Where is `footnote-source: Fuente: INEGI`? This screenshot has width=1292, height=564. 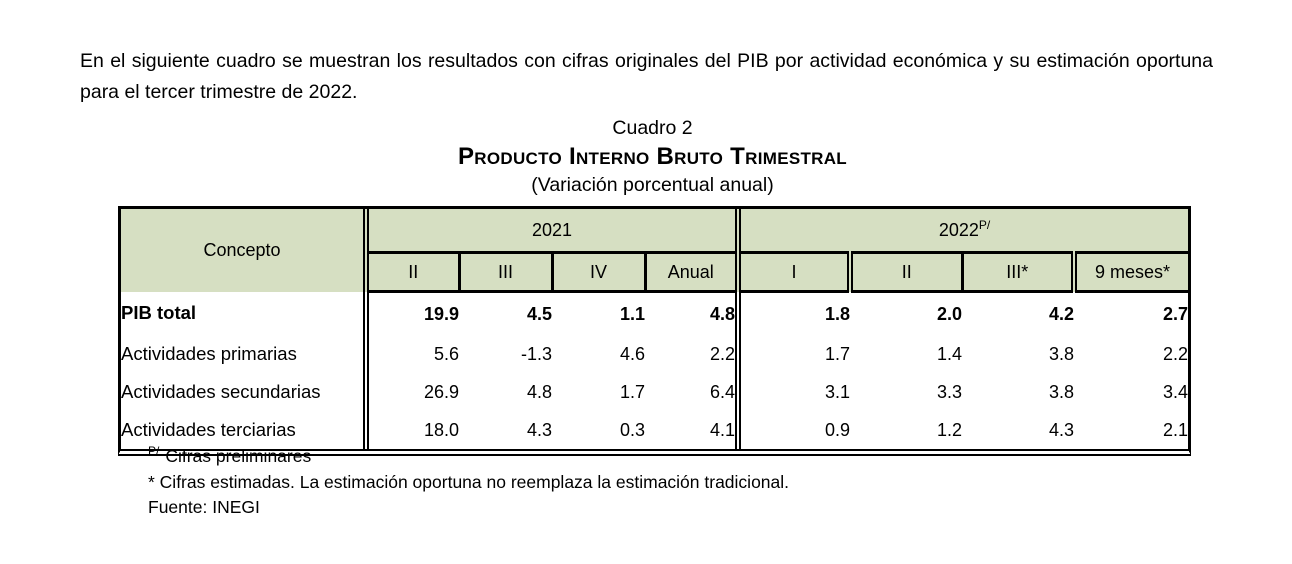
footnote-source: Fuente: INEGI is located at coordinates (204, 507).